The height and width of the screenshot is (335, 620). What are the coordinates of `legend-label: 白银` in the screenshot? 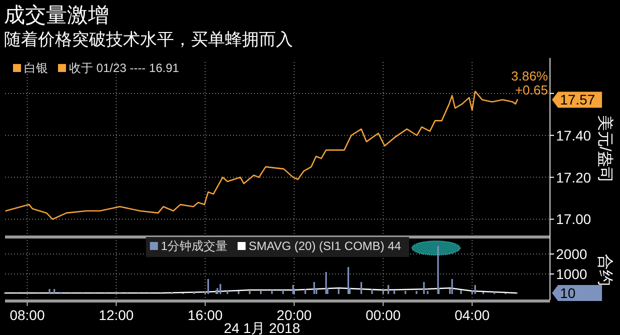 It's located at (36, 68).